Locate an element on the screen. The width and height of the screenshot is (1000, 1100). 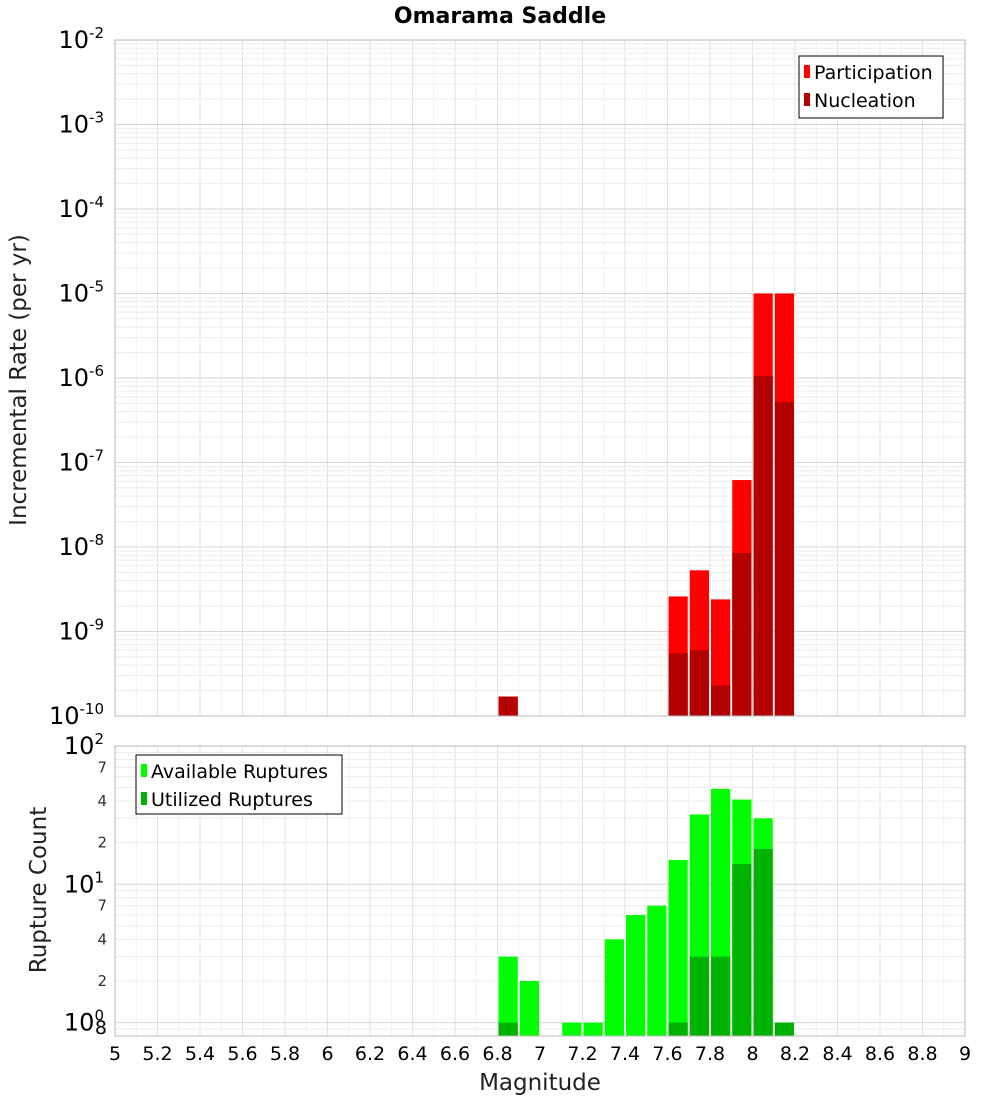
x-tick-label: 6.6 is located at coordinates (455, 1054).